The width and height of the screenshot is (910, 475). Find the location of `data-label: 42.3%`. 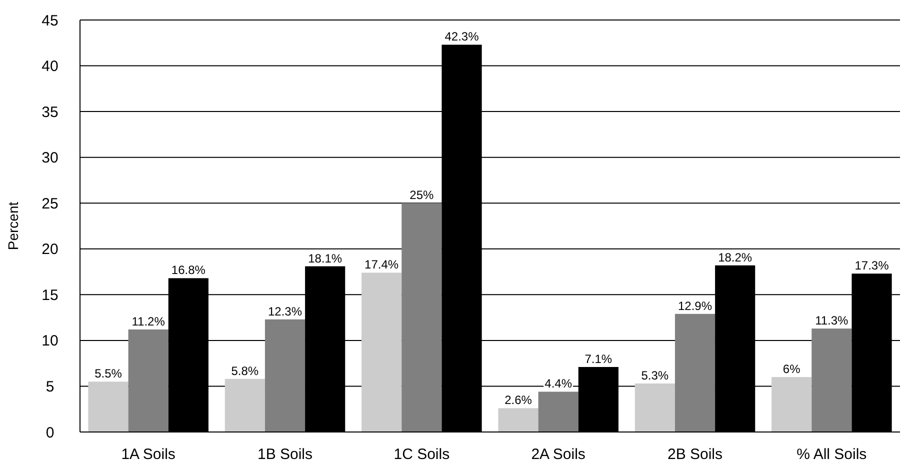

data-label: 42.3% is located at coordinates (462, 37).